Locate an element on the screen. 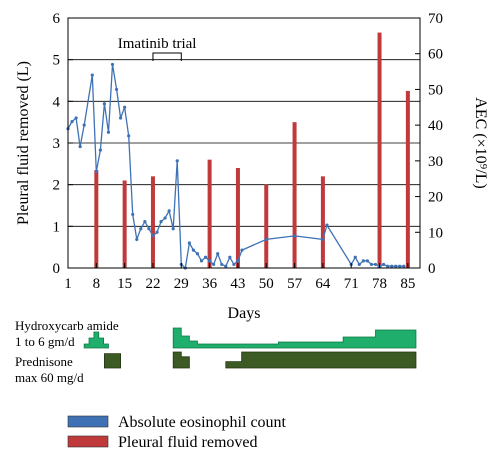 Image resolution: width=500 pixels, height=470 pixels. x-tick-label: 78 is located at coordinates (379, 284).